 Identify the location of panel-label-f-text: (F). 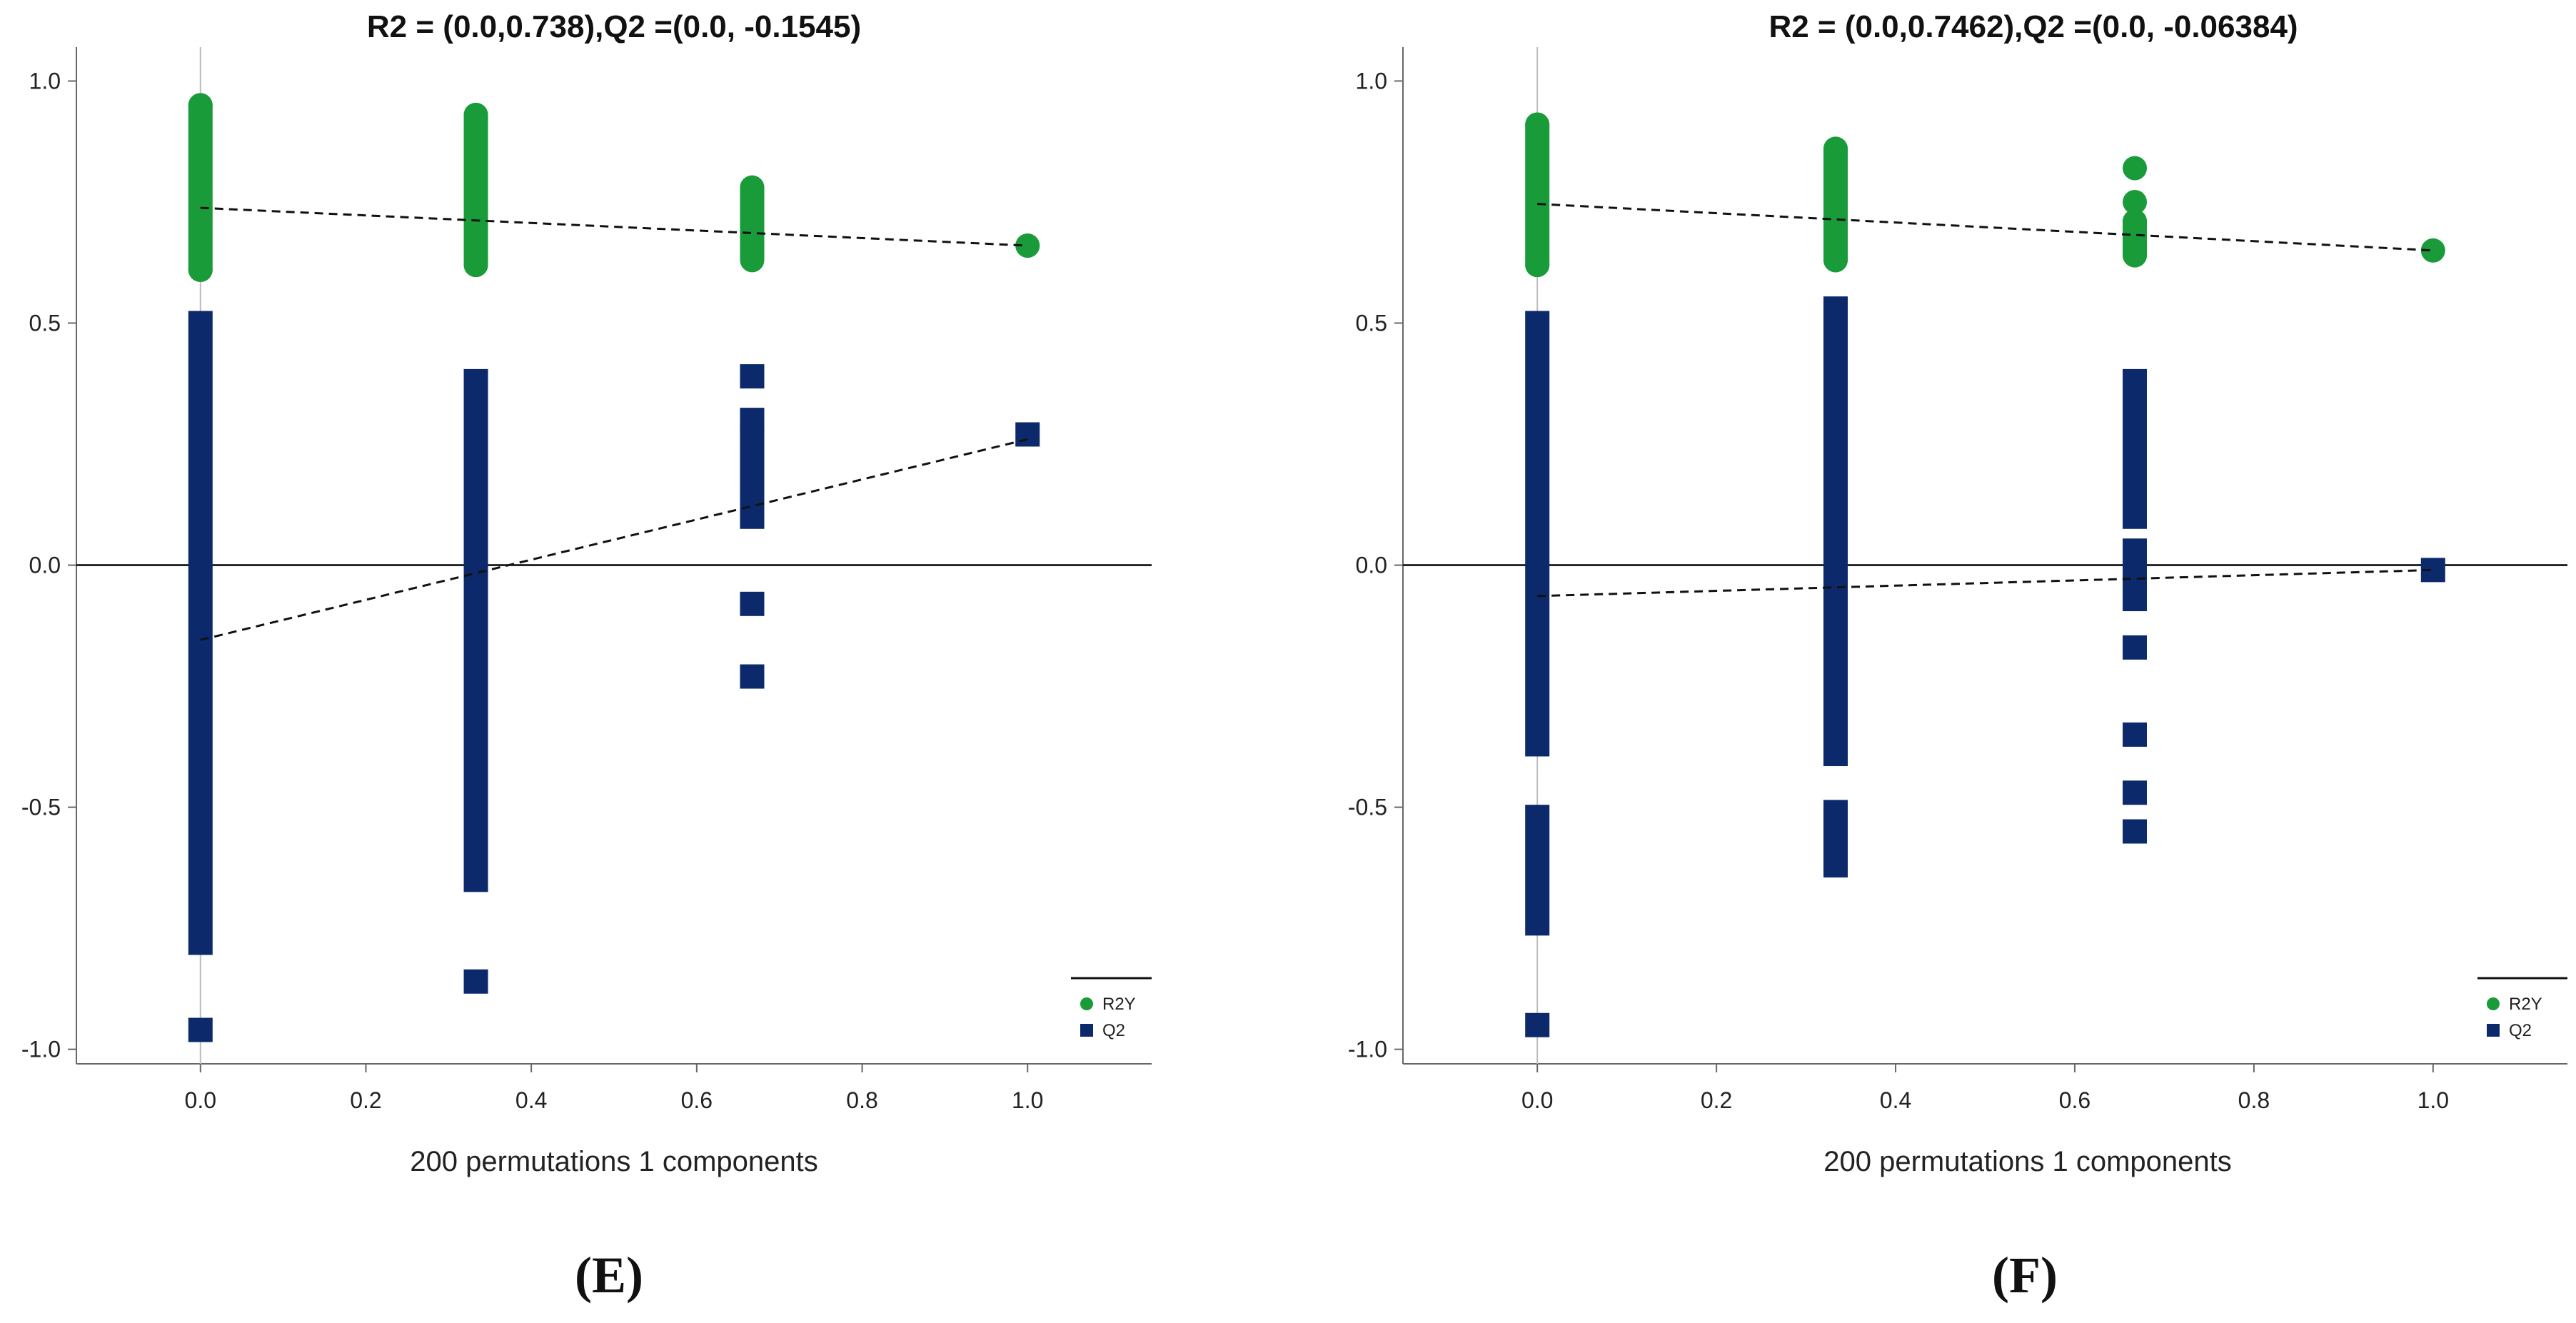
(2025, 1275).